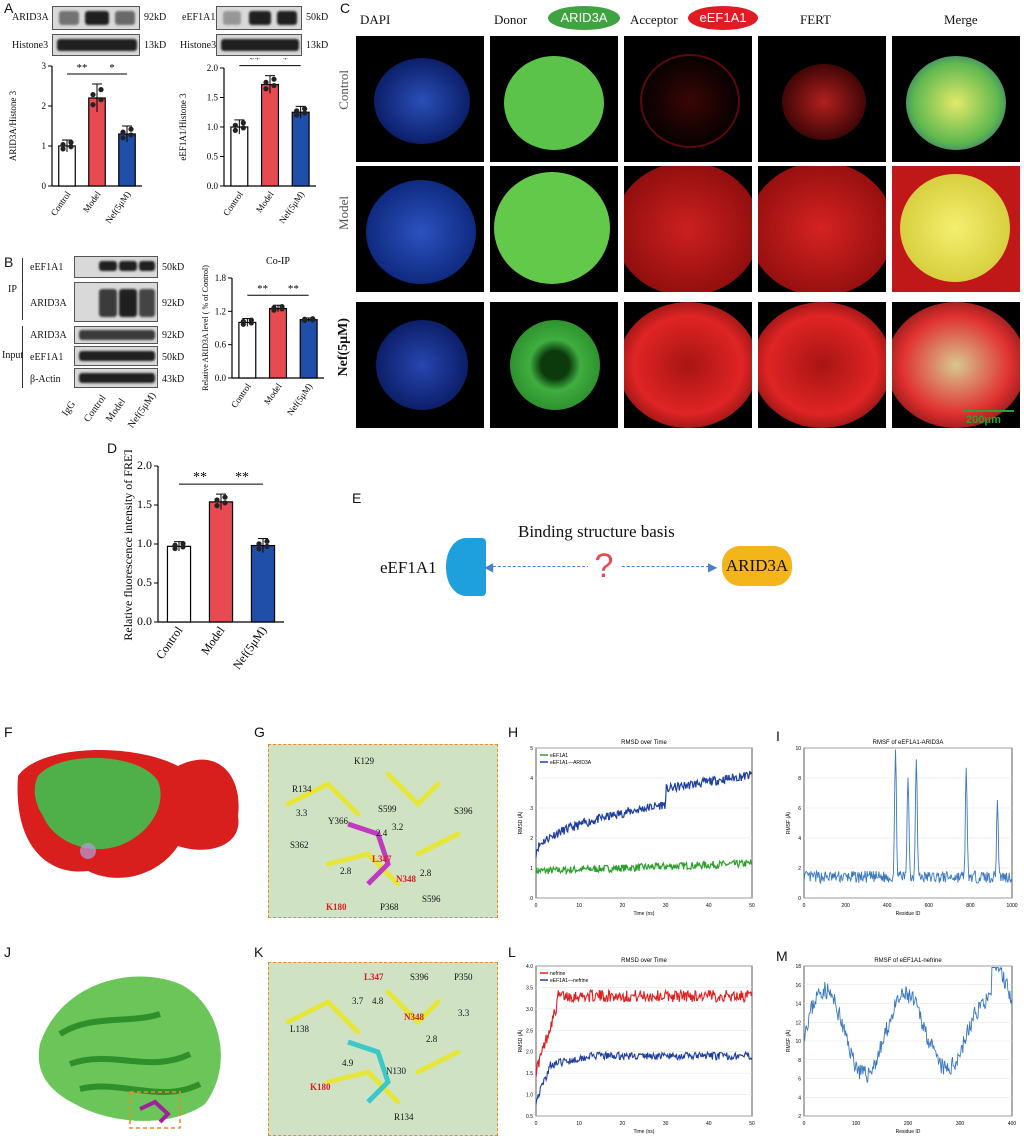 This screenshot has height=1146, width=1024. What do you see at coordinates (116, 410) in the screenshot?
I see `lane-label-model: Model` at bounding box center [116, 410].